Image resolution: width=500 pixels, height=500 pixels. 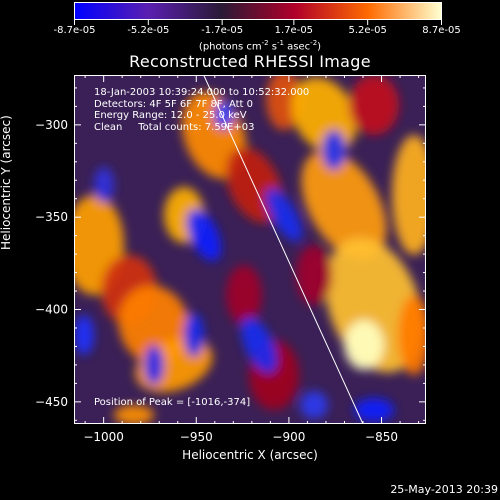 What do you see at coordinates (441, 30) in the screenshot?
I see `colorbar-tick-label: 8.7e-05` at bounding box center [441, 30].